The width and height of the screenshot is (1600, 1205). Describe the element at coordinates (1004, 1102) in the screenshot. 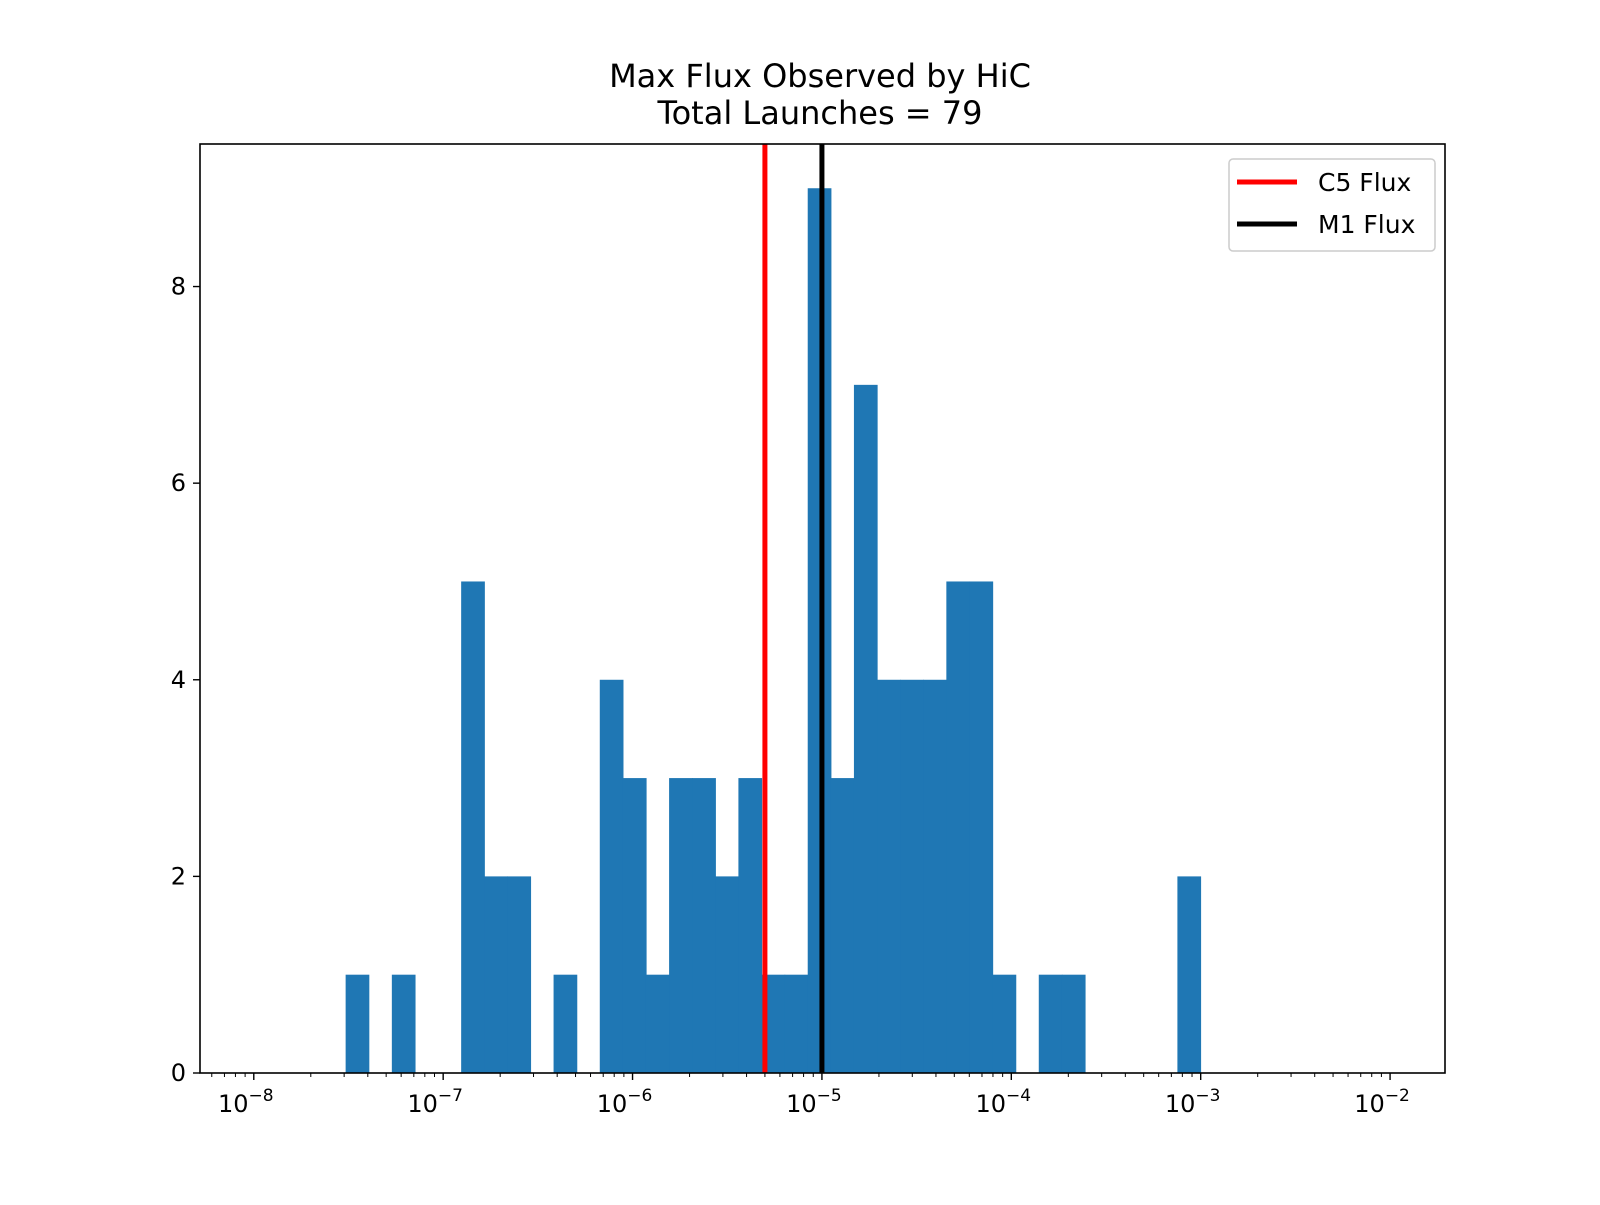

I see `x-tick-label: 10⁻⁴` at that location.